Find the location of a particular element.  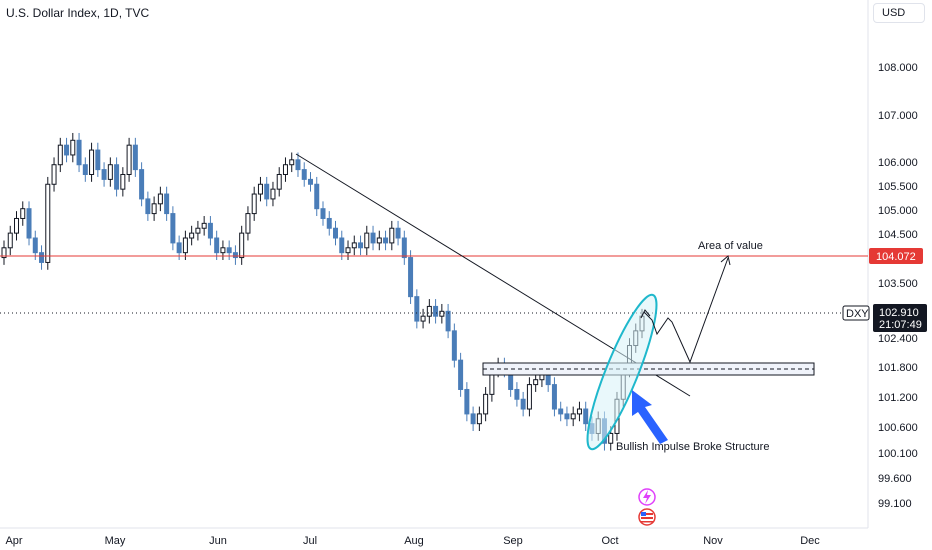

y-tick-label: 105.500 is located at coordinates (898, 187).